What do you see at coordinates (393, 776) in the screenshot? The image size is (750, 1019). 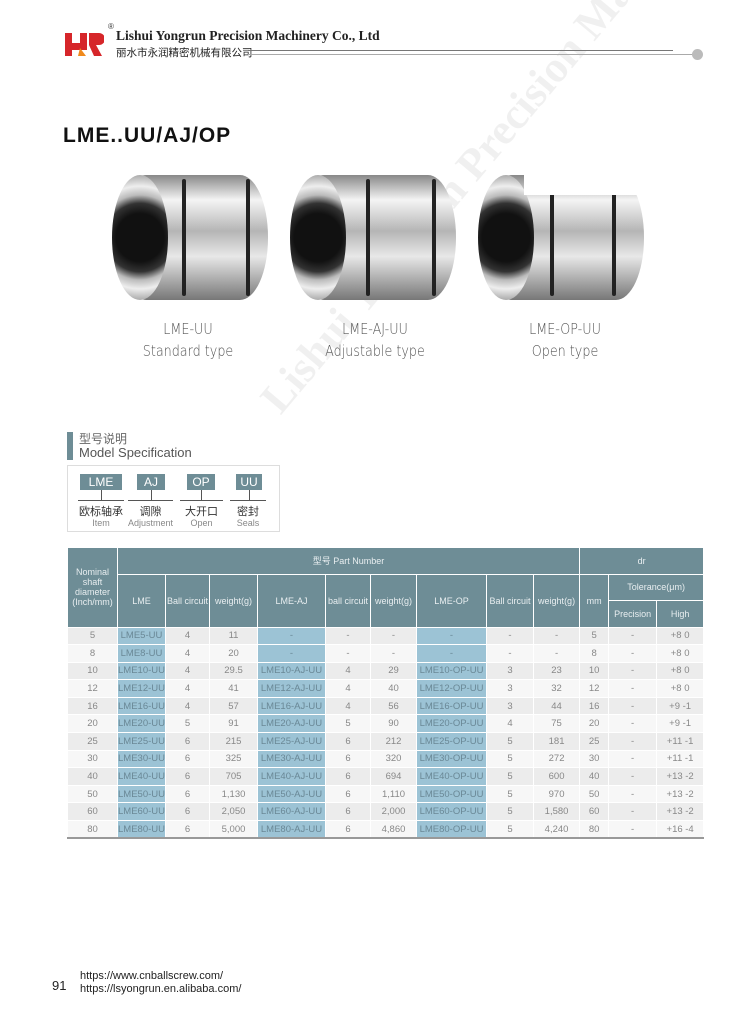 I see `table-cell: 694` at bounding box center [393, 776].